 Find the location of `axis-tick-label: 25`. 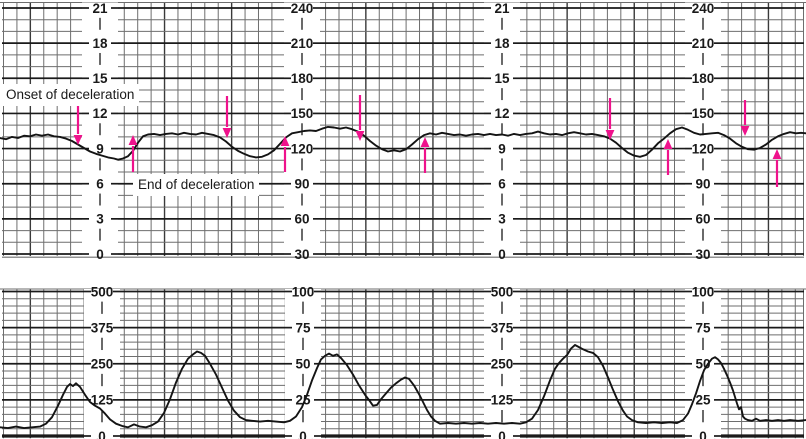

axis-tick-label: 25 is located at coordinates (703, 400).